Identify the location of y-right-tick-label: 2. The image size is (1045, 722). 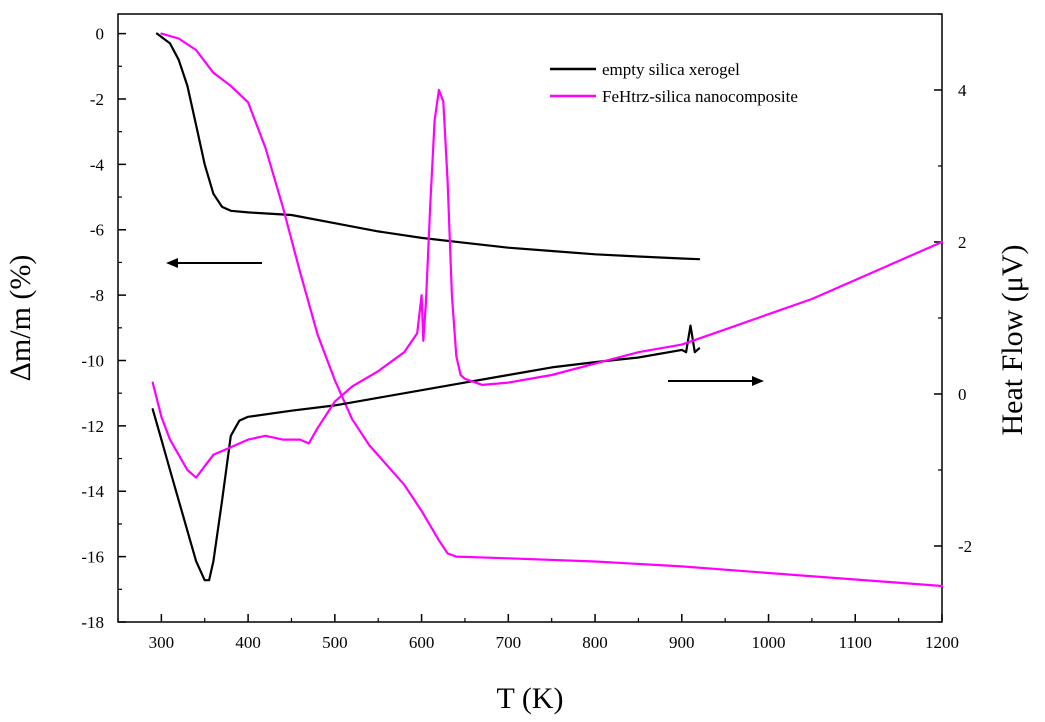
(962, 242).